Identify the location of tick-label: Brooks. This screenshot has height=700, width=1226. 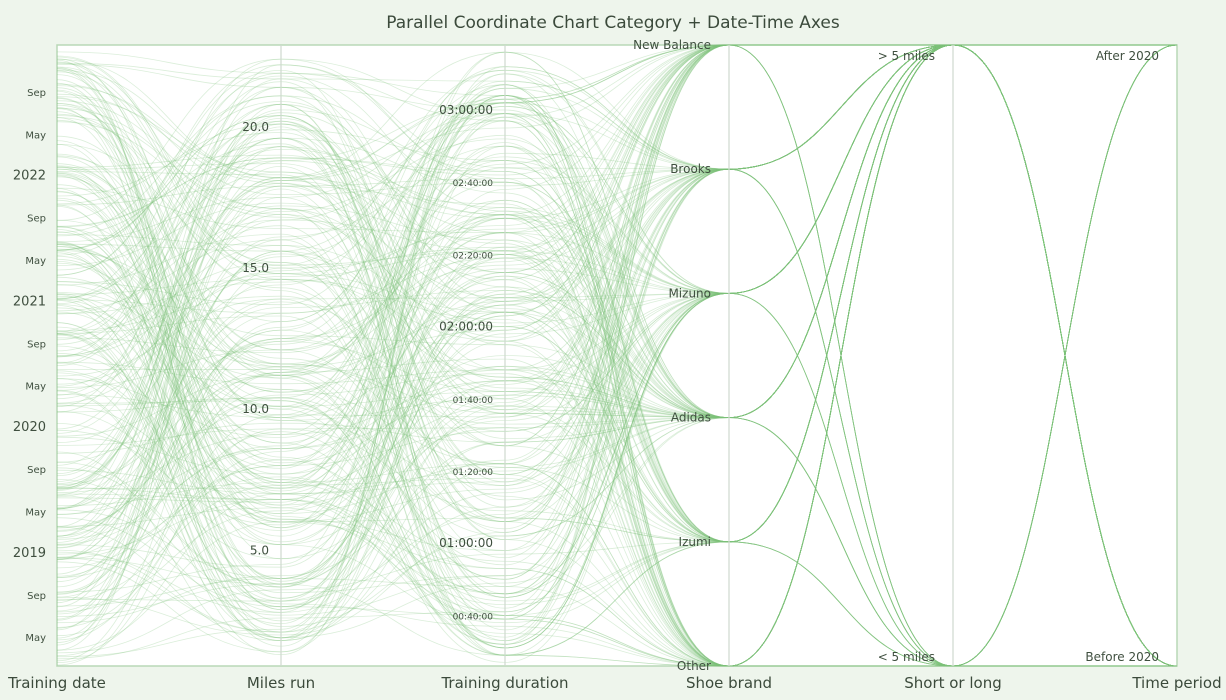
(690, 169).